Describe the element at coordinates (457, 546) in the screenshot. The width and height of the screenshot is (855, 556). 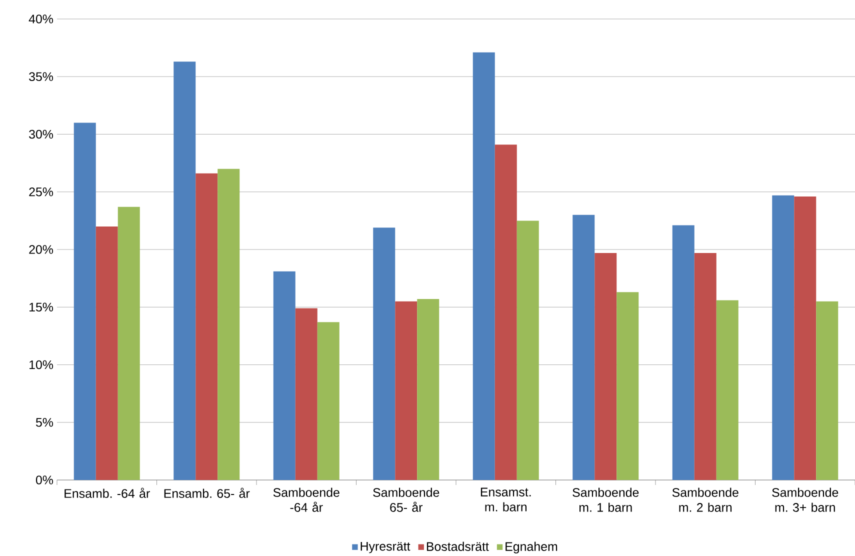
I see `legend-label: Bostadsrätt` at that location.